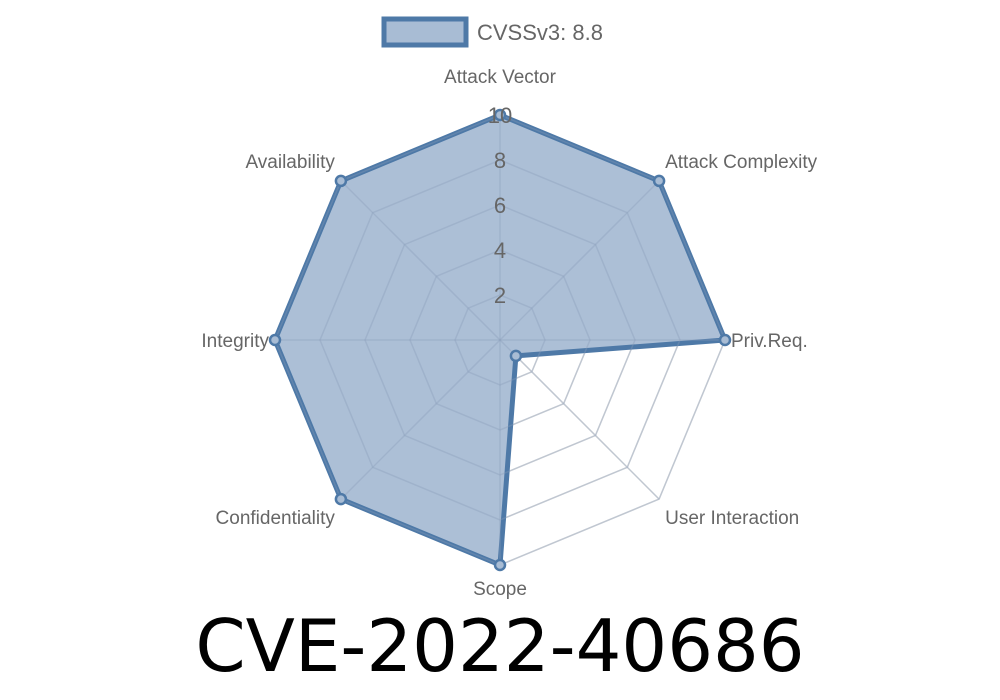 The width and height of the screenshot is (1000, 700). Describe the element at coordinates (540, 32) in the screenshot. I see `legend-label: CVSSv3: 8.8` at that location.